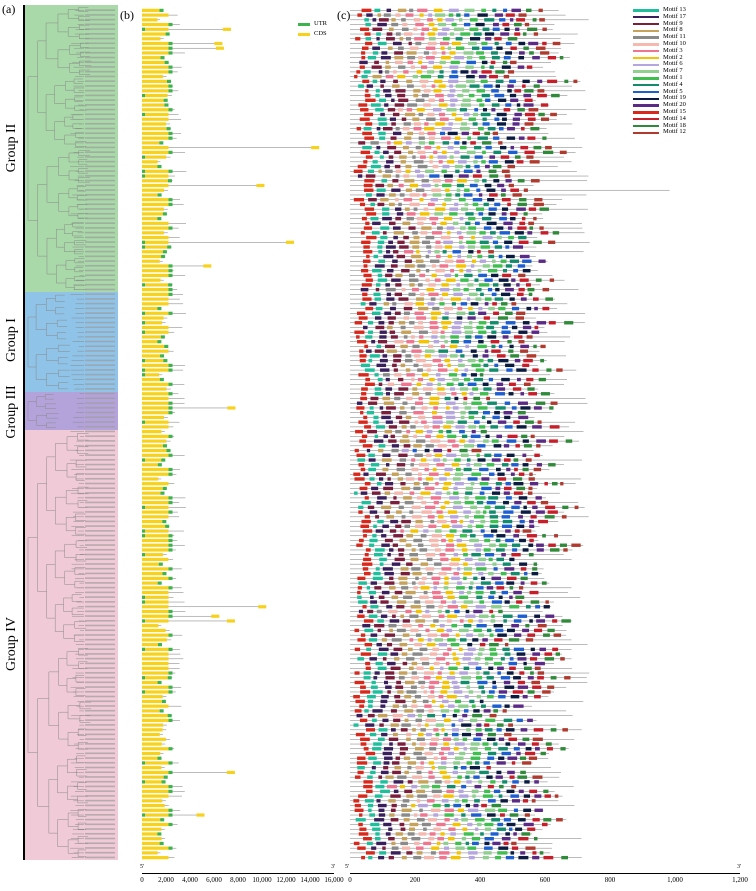 This screenshot has height=891, width=756. What do you see at coordinates (673, 77) in the screenshot?
I see `motif-legend-label: Motif 1` at bounding box center [673, 77].